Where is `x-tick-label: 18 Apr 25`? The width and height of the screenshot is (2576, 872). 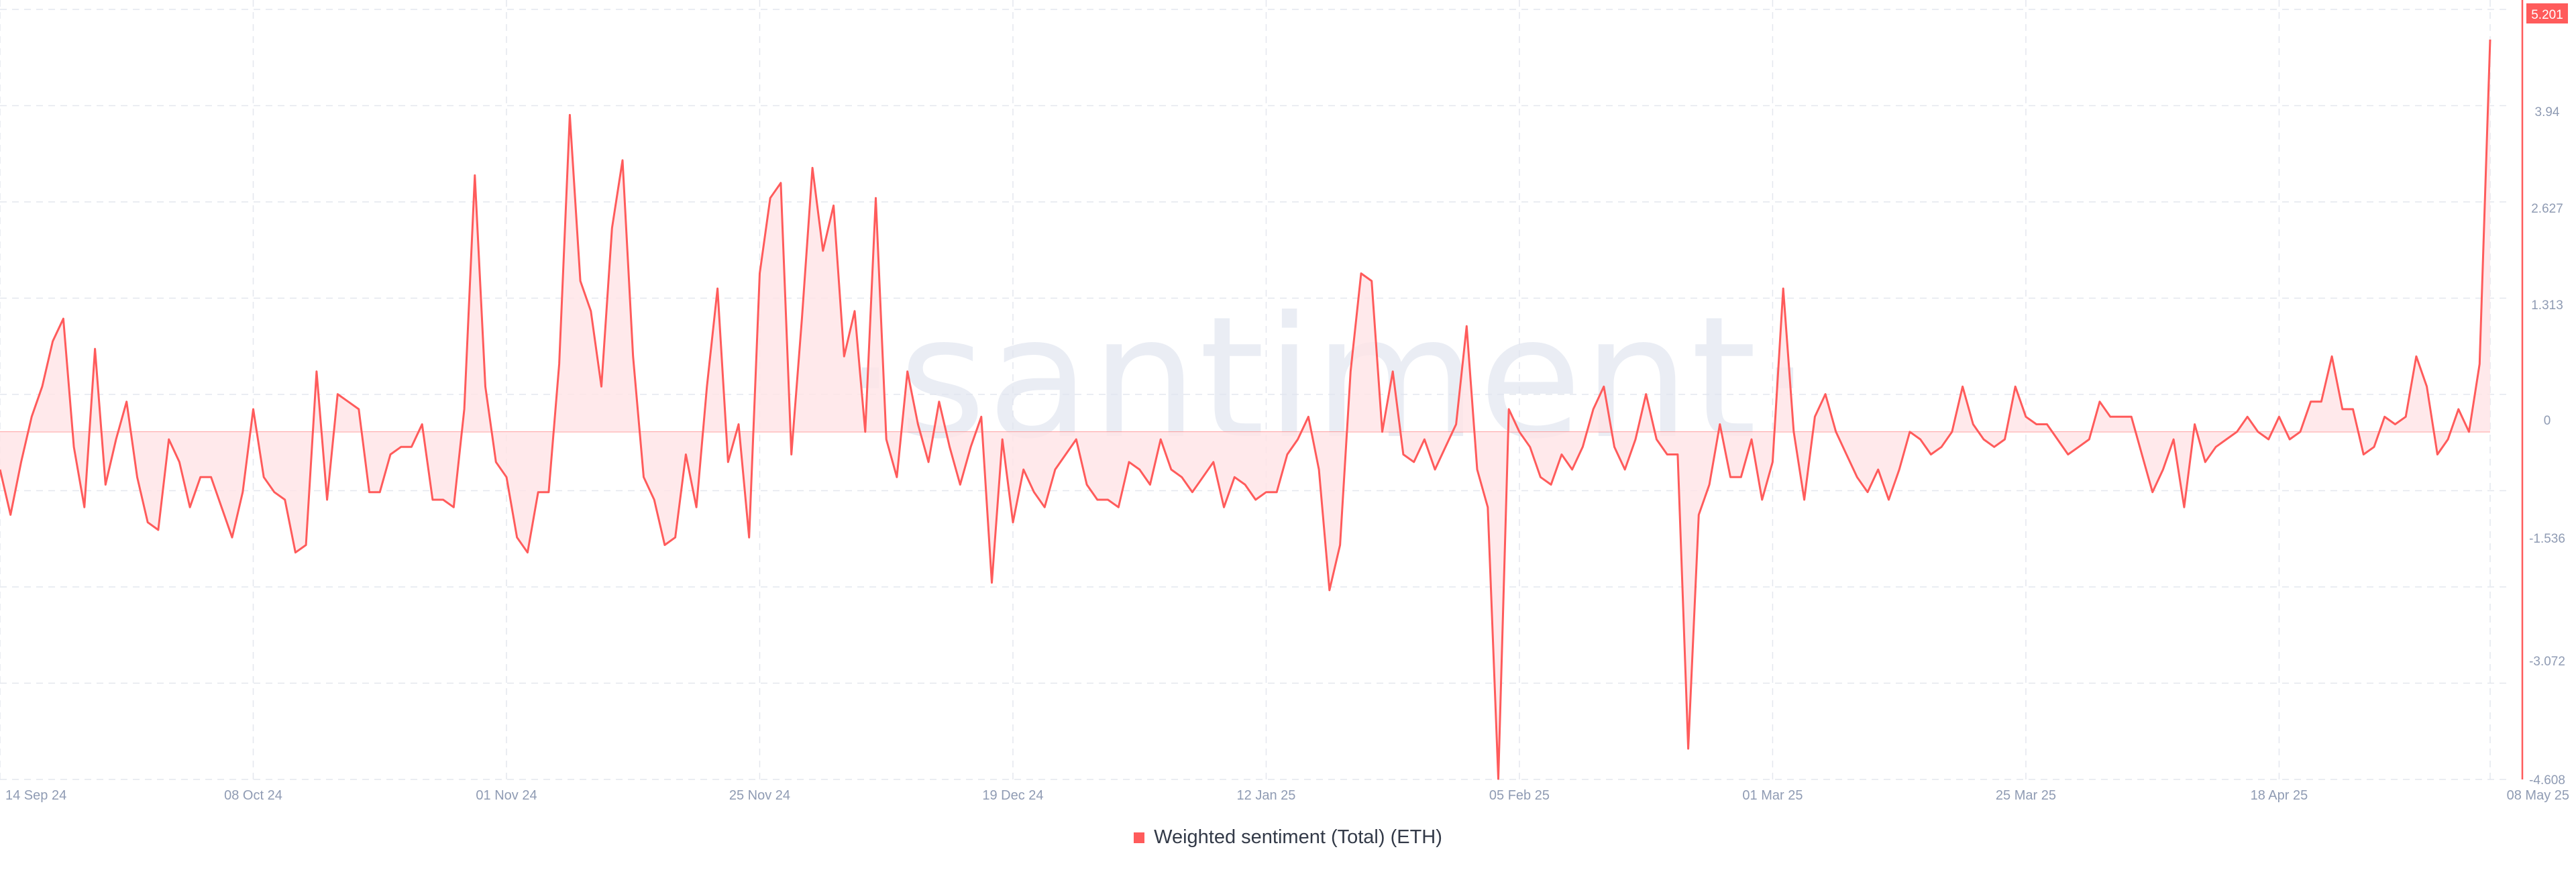
x-tick-label: 18 Apr 25 is located at coordinates (2279, 795).